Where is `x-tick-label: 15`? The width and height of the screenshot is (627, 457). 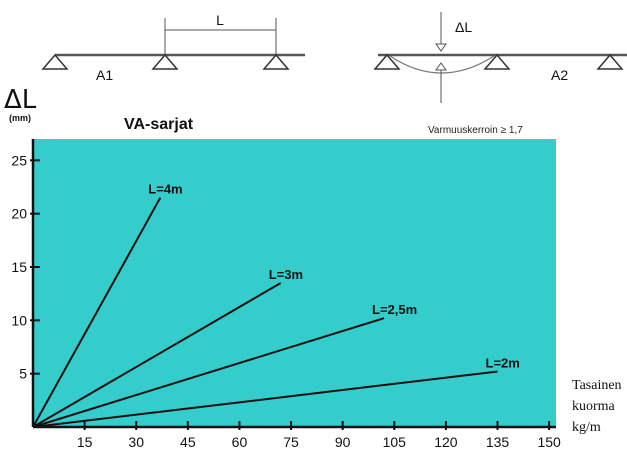
x-tick-label: 15 is located at coordinates (85, 442).